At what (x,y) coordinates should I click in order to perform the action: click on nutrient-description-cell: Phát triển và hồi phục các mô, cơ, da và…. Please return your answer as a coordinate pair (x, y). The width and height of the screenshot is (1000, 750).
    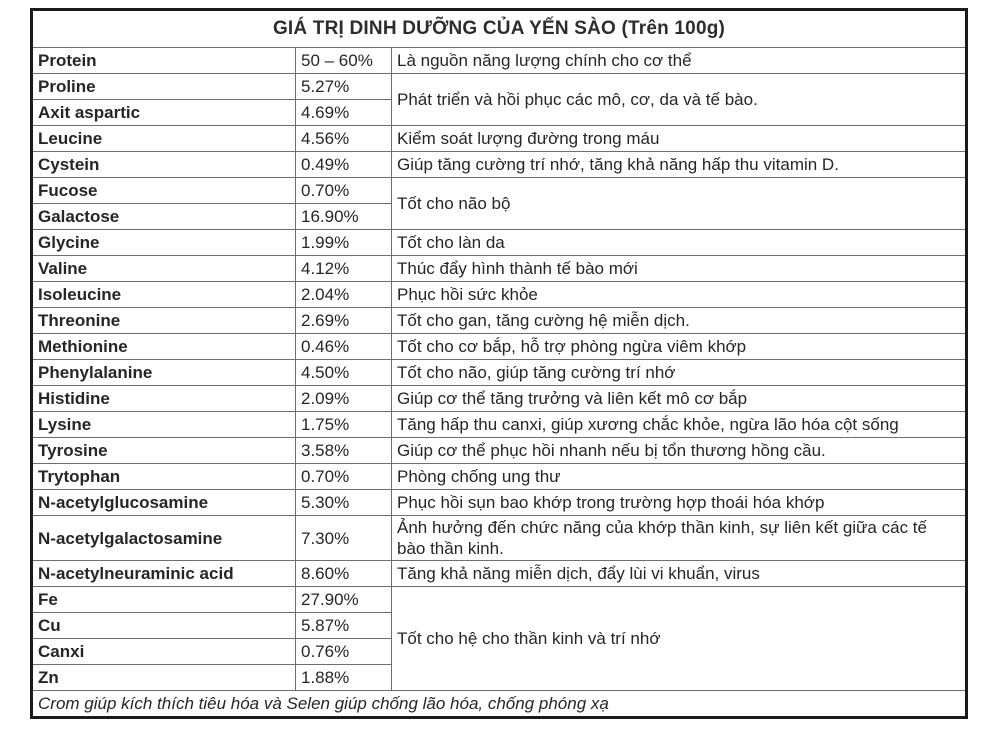
    Looking at the image, I should click on (679, 99).